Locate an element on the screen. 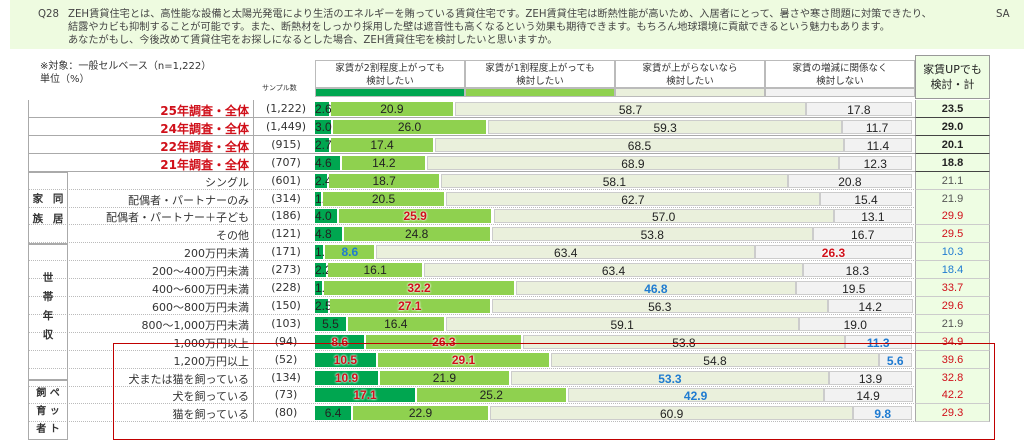 This screenshot has height=445, width=1024. total-value: 29.9 is located at coordinates (952, 216).